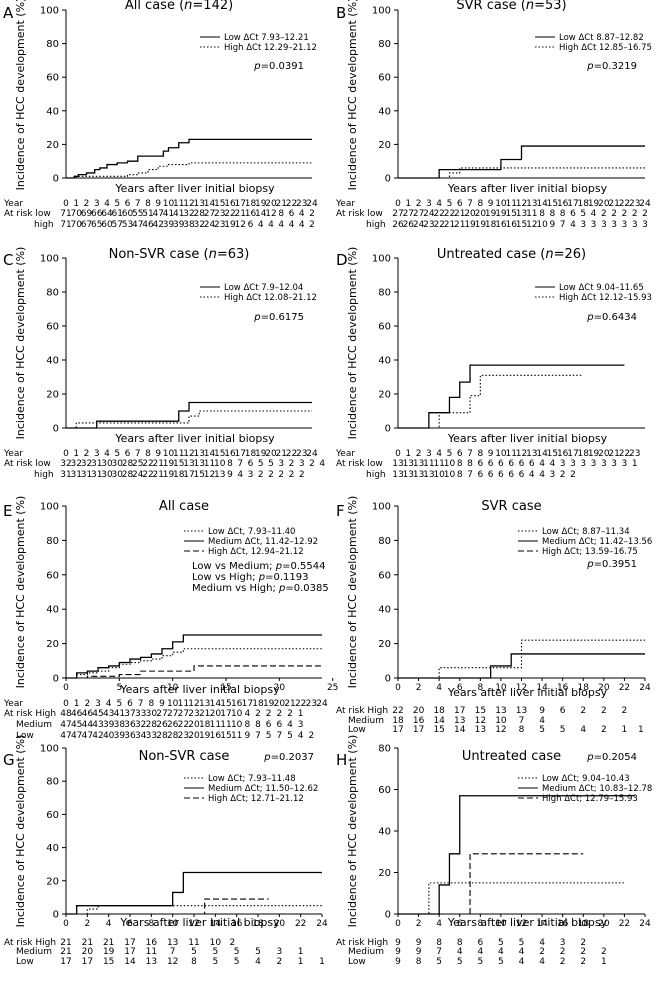  What do you see at coordinates (281, 204) in the screenshot?
I see `risk-table-year-number: 21` at bounding box center [281, 204].